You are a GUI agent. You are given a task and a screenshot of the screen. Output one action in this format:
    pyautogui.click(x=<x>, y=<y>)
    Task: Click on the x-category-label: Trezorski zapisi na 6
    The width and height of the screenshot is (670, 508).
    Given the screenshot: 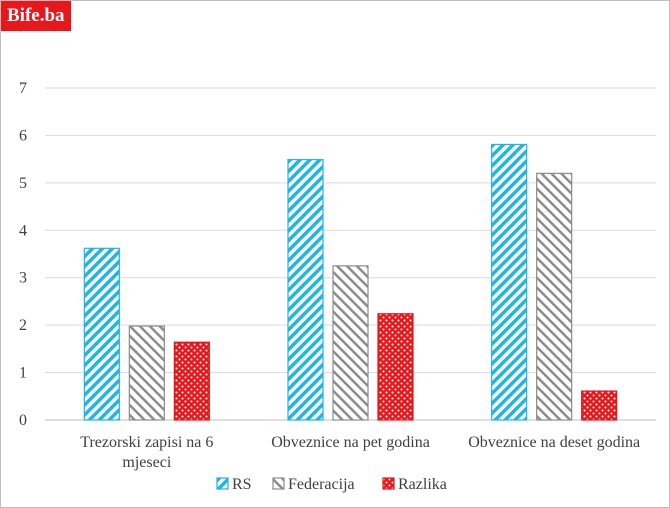 What is the action you would take?
    pyautogui.click(x=146, y=442)
    